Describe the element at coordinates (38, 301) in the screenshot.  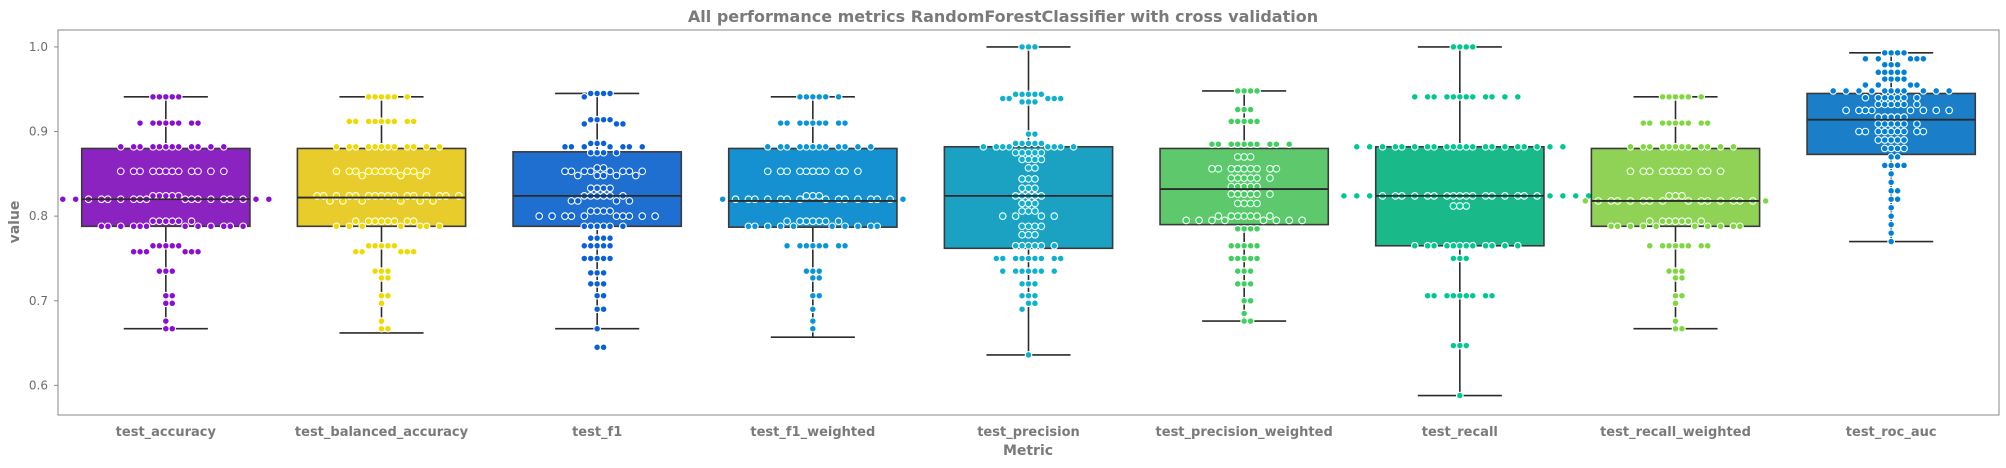
I see `y-tick-label: 0.7` at that location.